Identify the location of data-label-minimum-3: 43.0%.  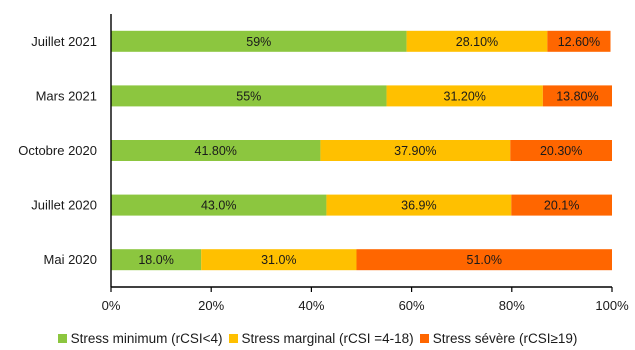
(218, 206).